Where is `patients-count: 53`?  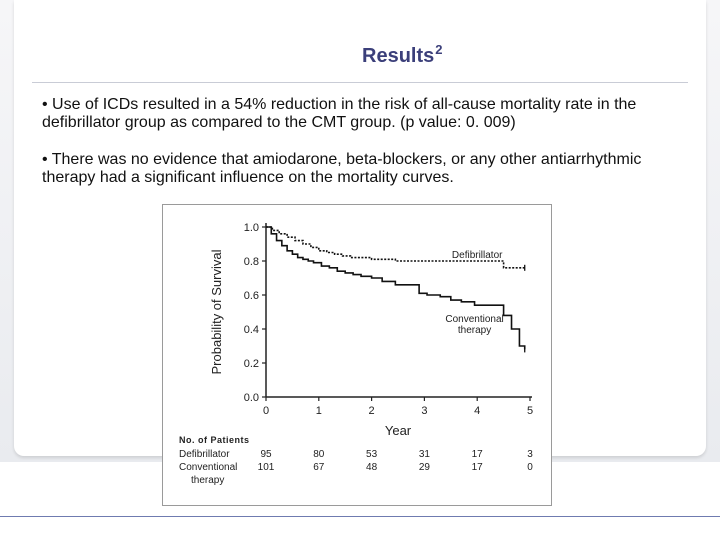
patients-count: 53 is located at coordinates (372, 454).